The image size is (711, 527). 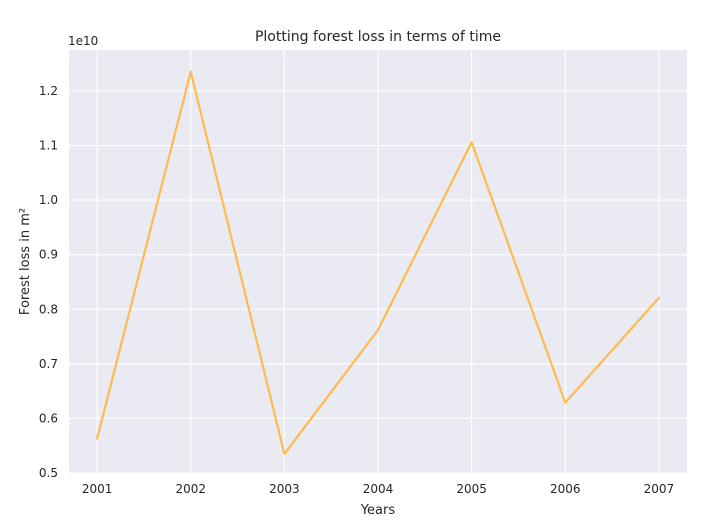 What do you see at coordinates (48, 309) in the screenshot?
I see `y-tick-label: 0.8` at bounding box center [48, 309].